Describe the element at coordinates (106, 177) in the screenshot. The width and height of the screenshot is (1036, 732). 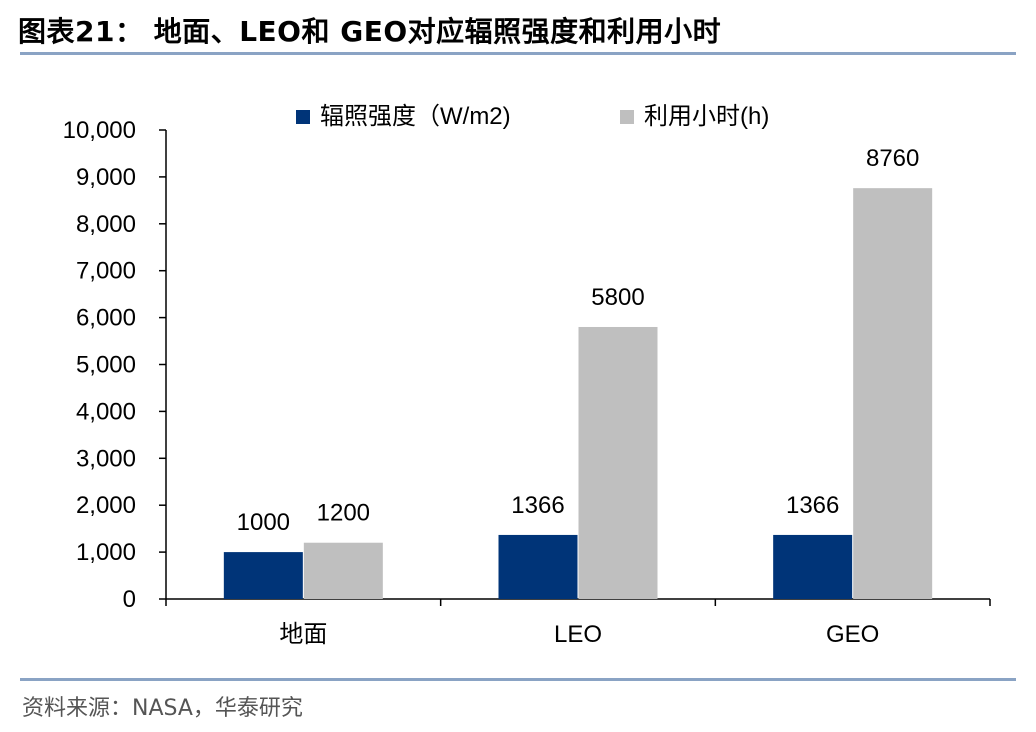
I see `y-tick-label: 9,000` at that location.